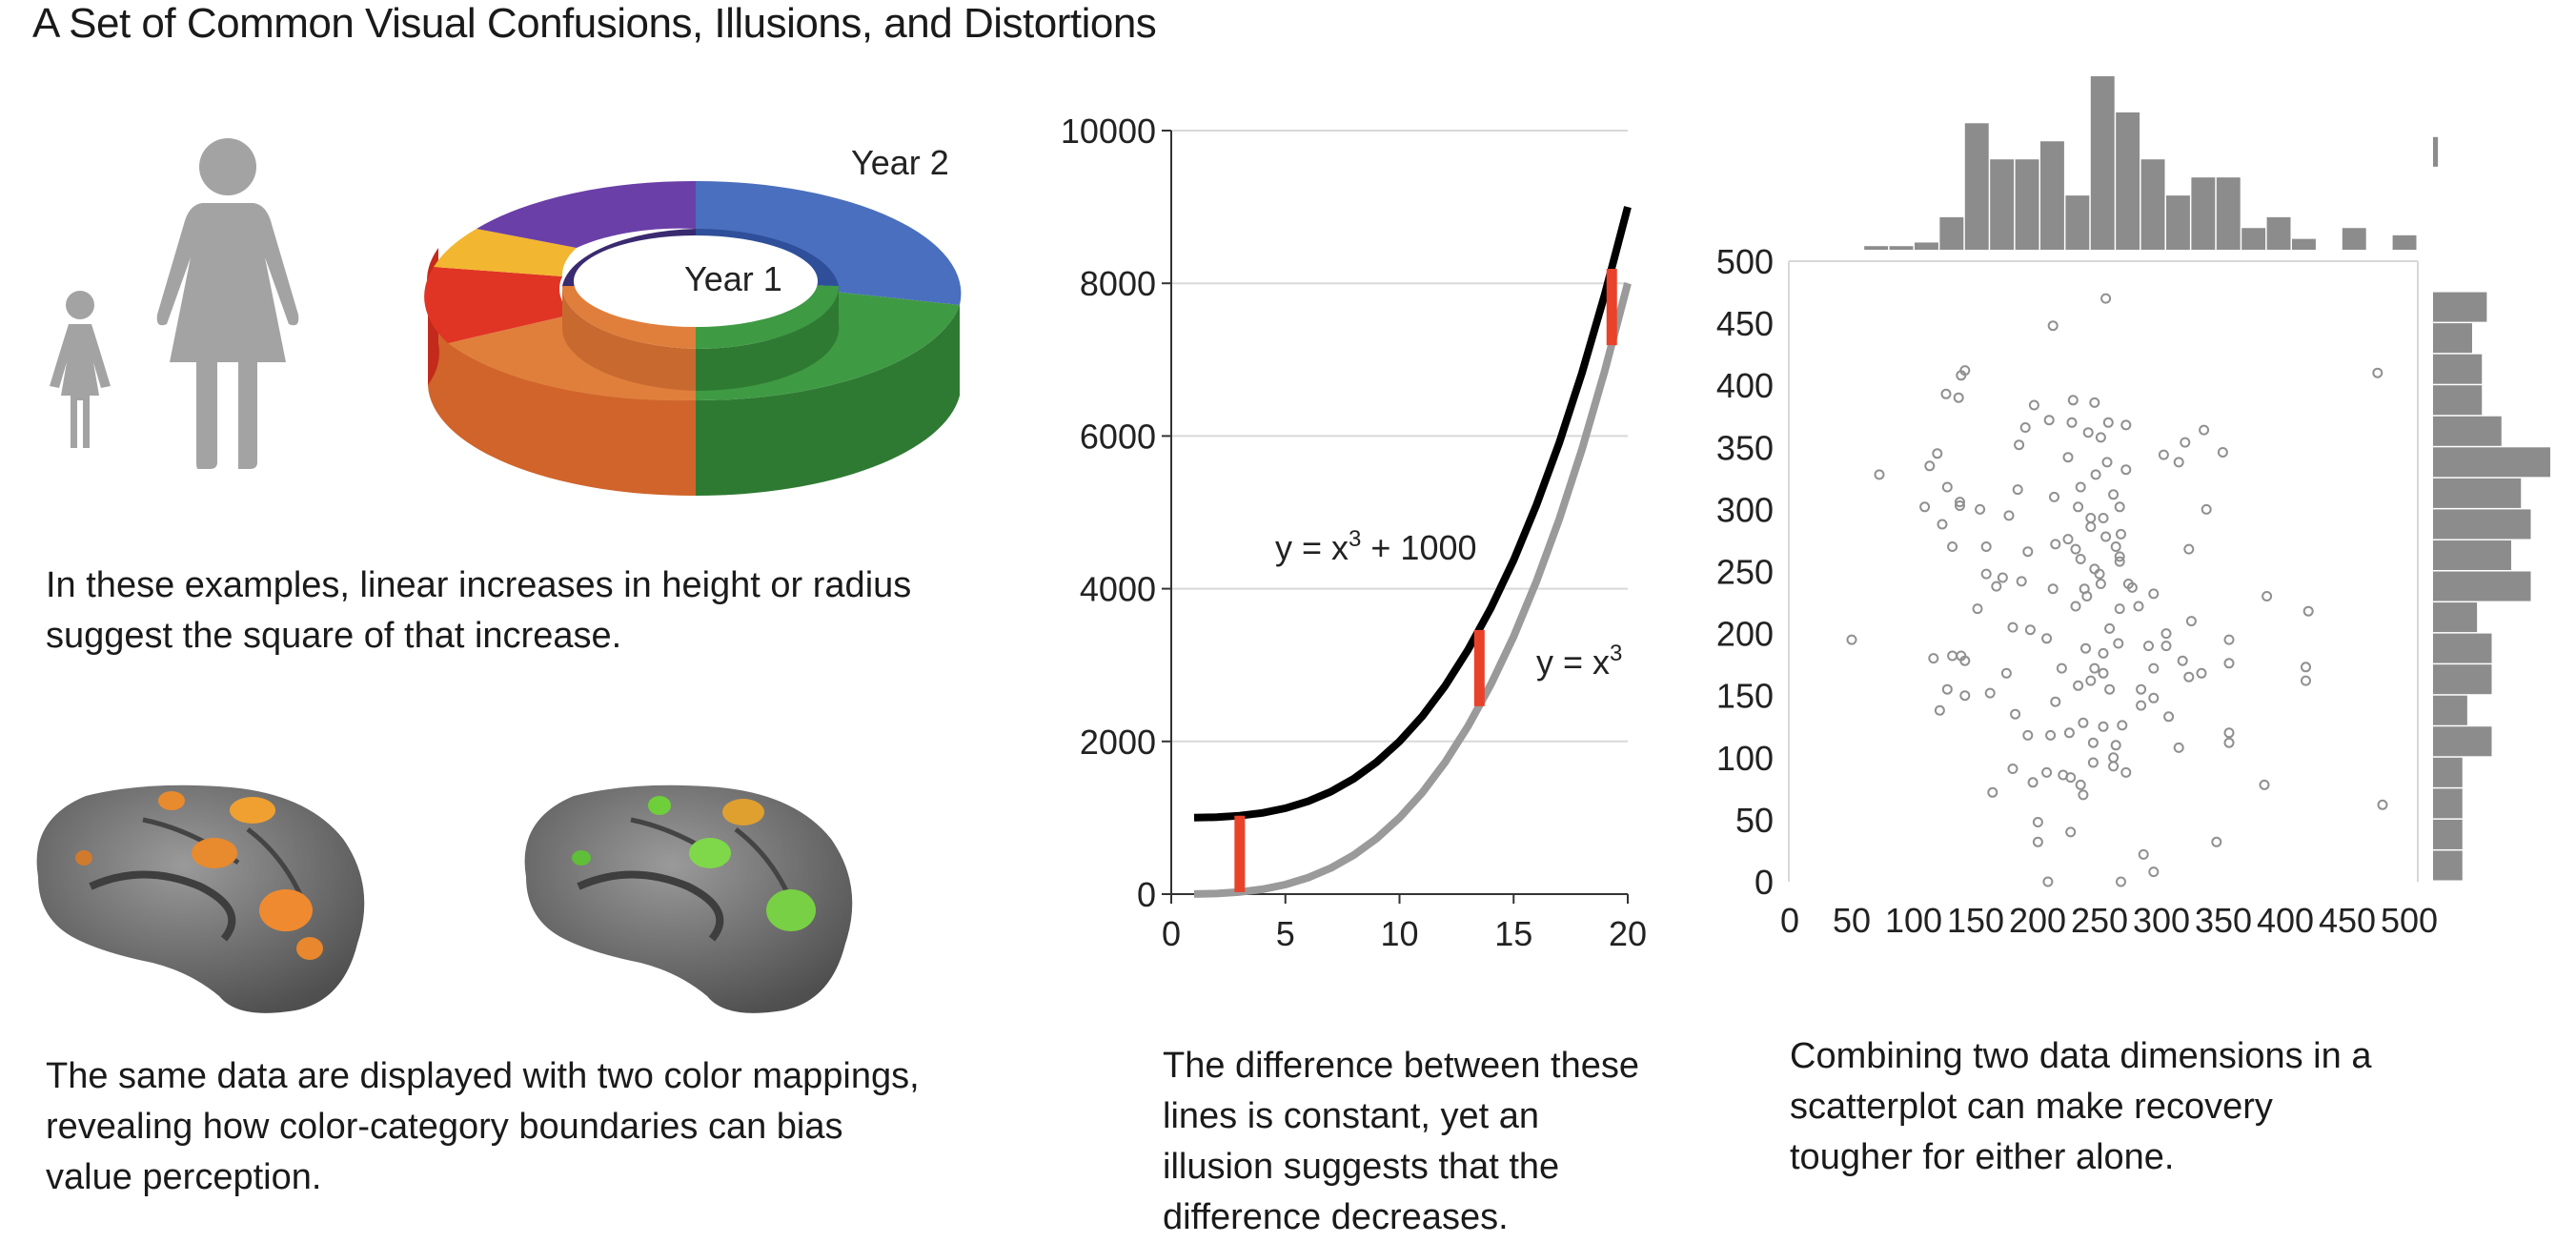 Image resolution: width=2576 pixels, height=1243 pixels. I want to click on scatter-frame, so click(2103, 571).